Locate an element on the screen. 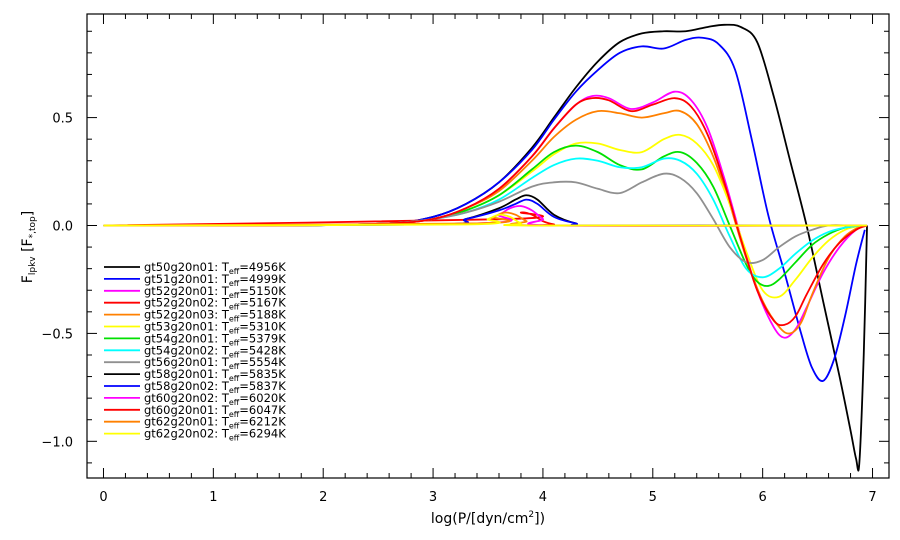 The image size is (900, 540). legend-label: gt56g20n01: Teff=5554K is located at coordinates (215, 363).